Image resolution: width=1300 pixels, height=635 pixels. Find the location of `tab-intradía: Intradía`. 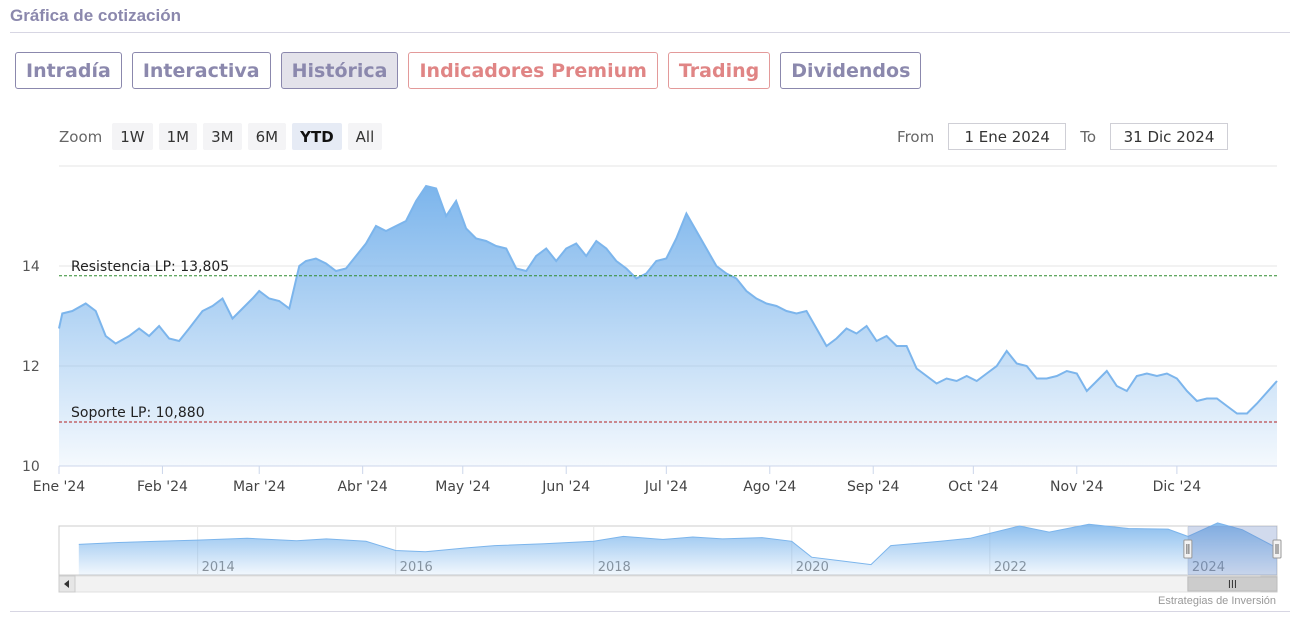

tab-intradía: Intradía is located at coordinates (68, 70).